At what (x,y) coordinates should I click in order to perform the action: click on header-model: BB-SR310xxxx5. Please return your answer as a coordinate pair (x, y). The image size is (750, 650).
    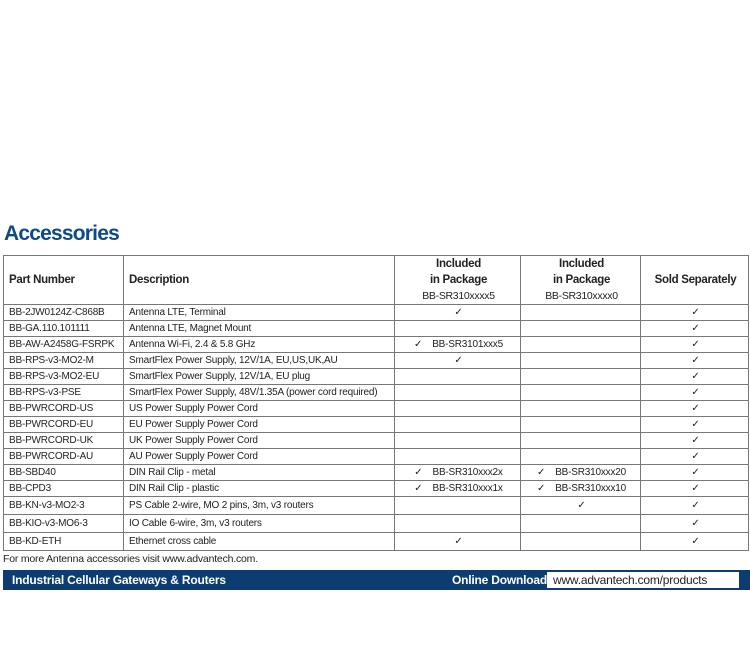
    Looking at the image, I should click on (458, 296).